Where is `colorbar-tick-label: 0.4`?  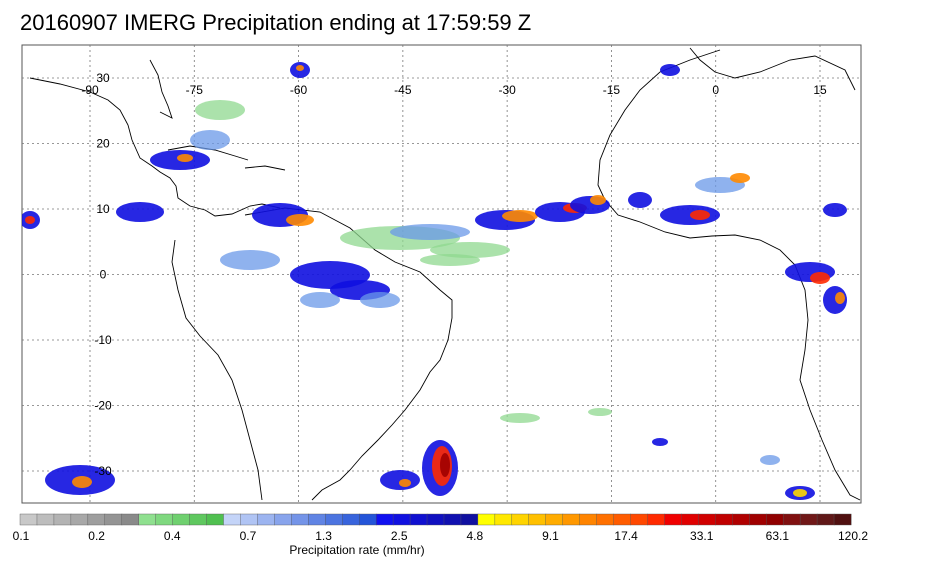
colorbar-tick-label: 0.4 is located at coordinates (172, 536).